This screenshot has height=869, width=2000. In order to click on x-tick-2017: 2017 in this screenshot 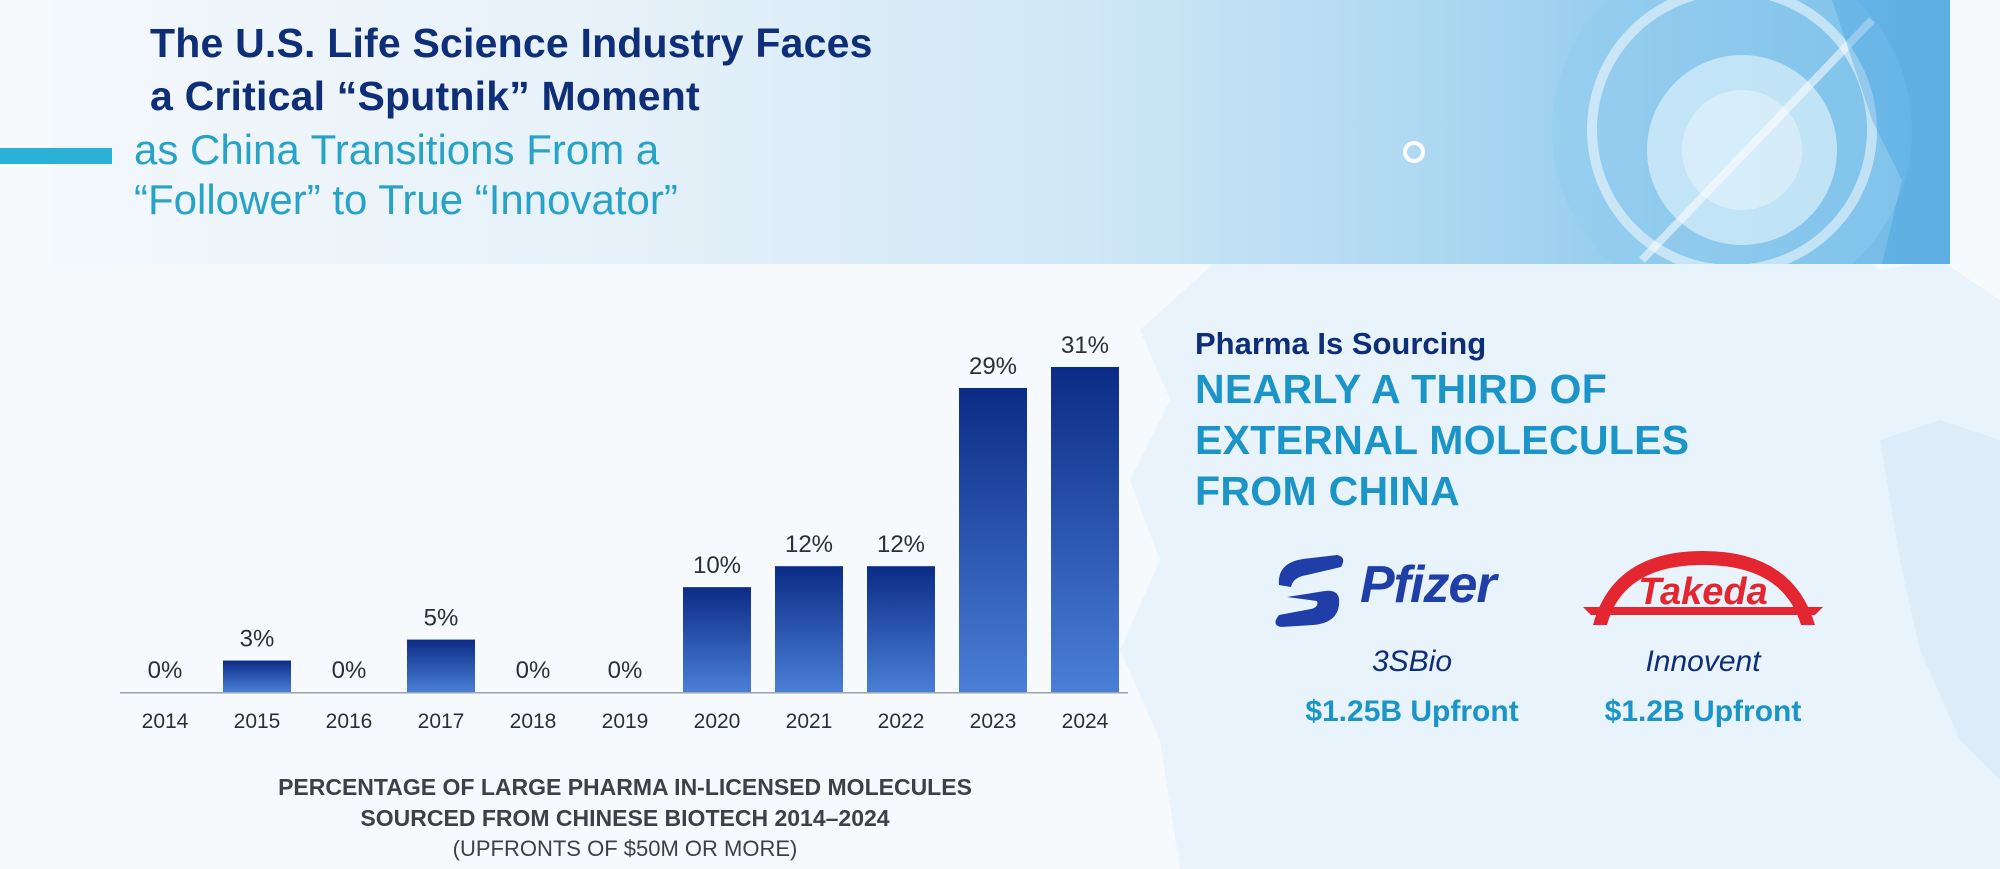, I will do `click(441, 721)`.